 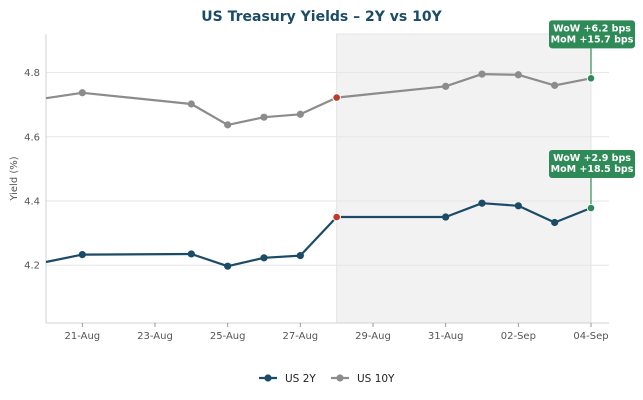 I want to click on y-tick-label: 4.2, so click(x=32, y=266).